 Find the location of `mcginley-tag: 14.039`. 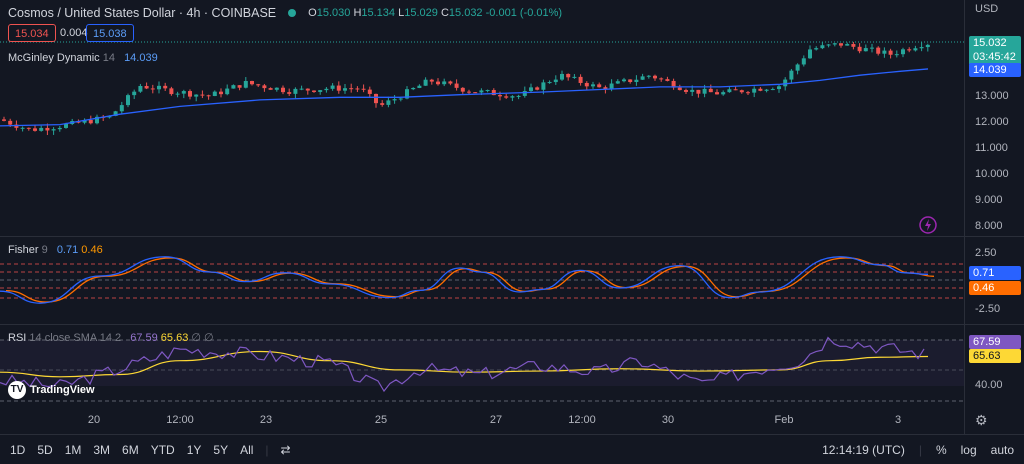

mcginley-tag: 14.039 is located at coordinates (995, 70).